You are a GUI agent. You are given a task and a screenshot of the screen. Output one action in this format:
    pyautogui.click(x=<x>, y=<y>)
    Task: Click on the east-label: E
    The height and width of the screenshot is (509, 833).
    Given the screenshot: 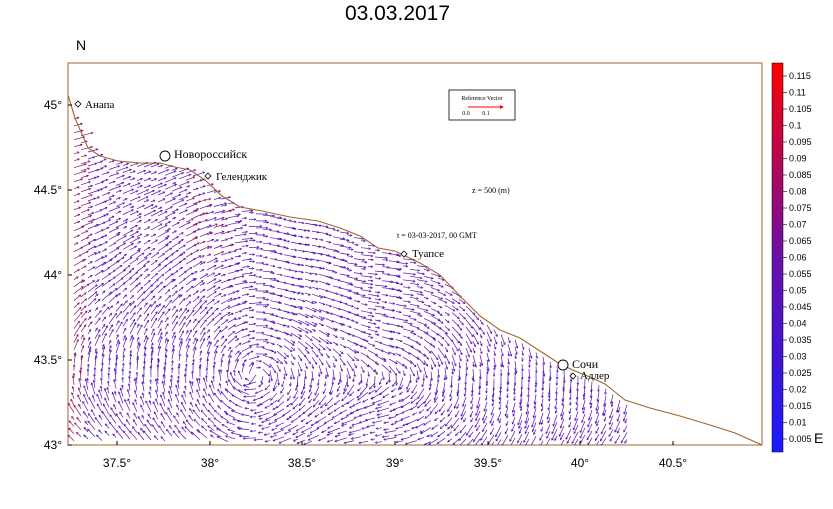 What is the action you would take?
    pyautogui.click(x=818, y=438)
    